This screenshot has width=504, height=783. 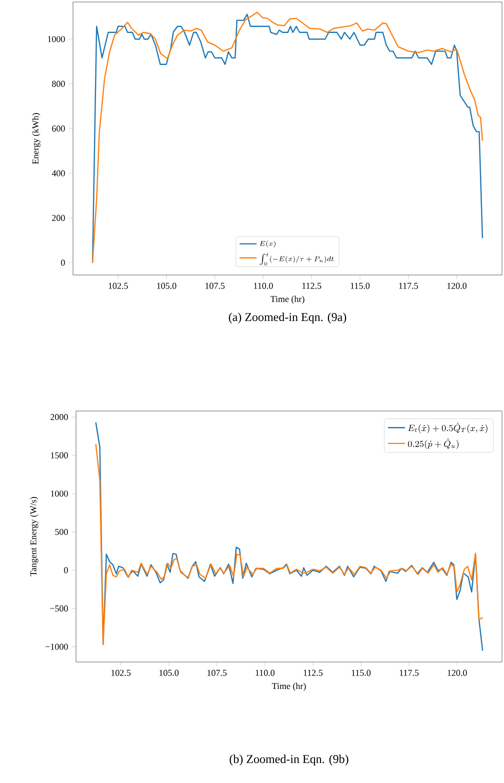 I want to click on y-tick-label: −500, so click(x=59, y=608).